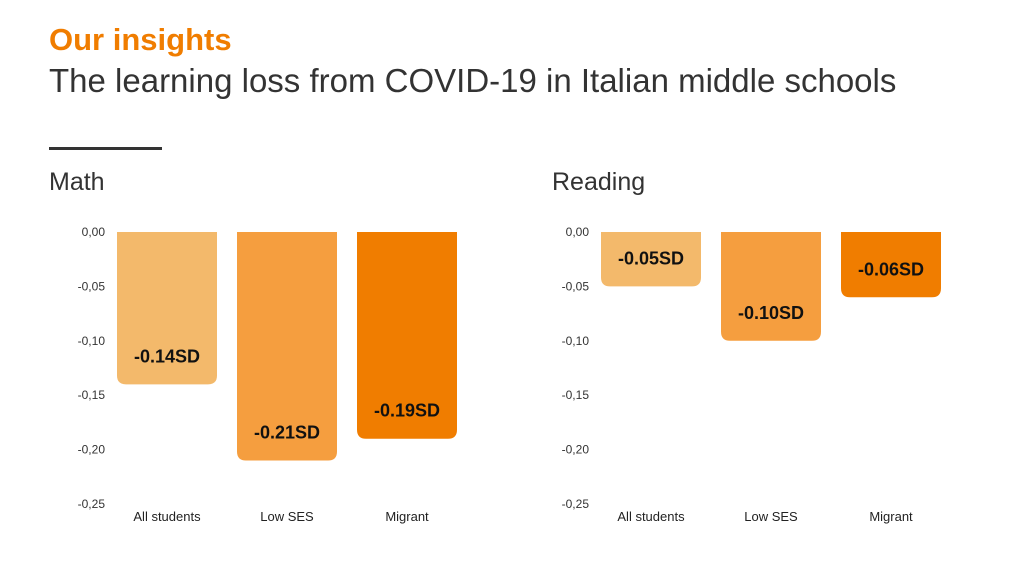 The height and width of the screenshot is (566, 1024). Describe the element at coordinates (167, 356) in the screenshot. I see `bar-data-label: -0.14SD` at that location.